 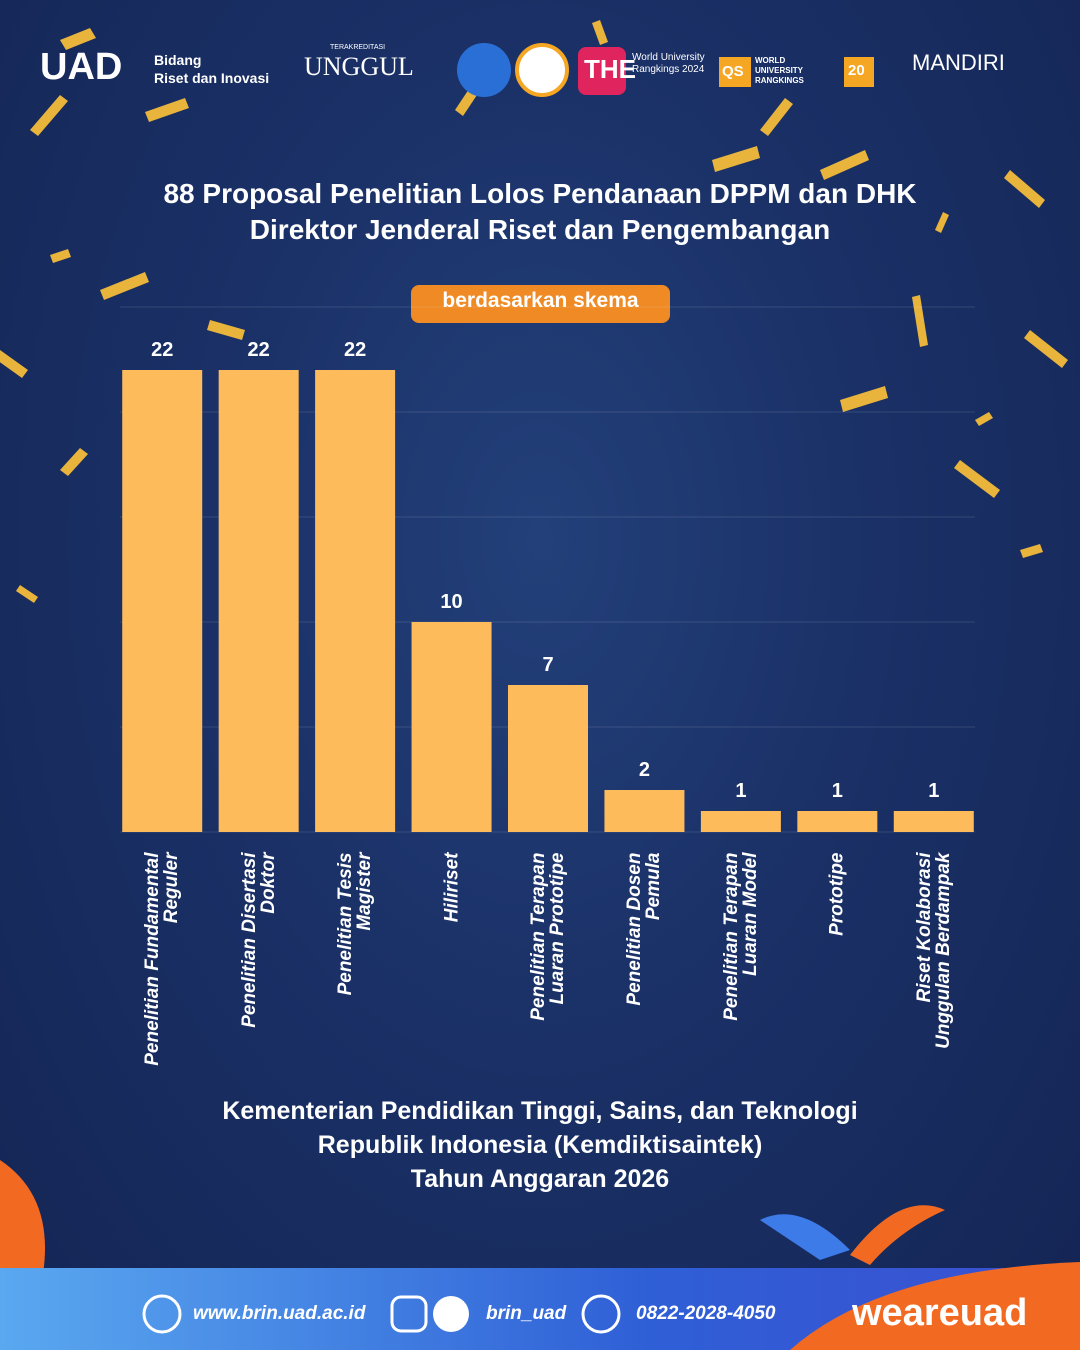 What do you see at coordinates (644, 929) in the screenshot?
I see `x-tick-label: Penelitian Dosen Pemula` at bounding box center [644, 929].